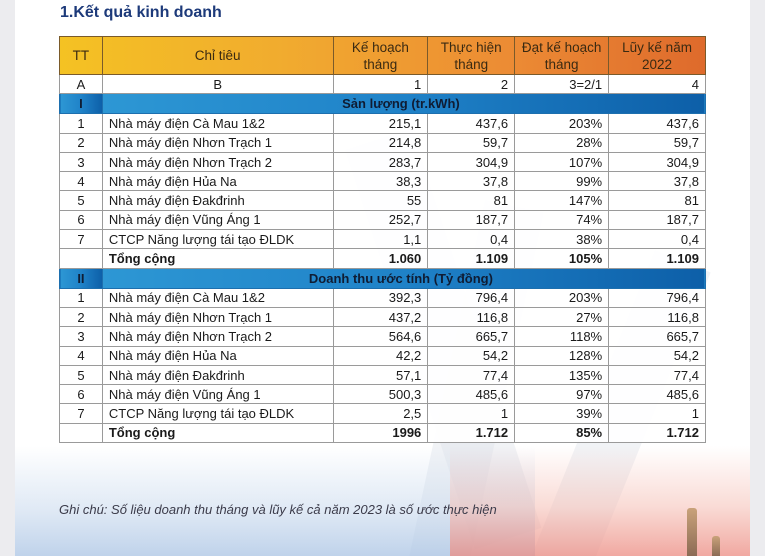  I want to click on table-cell: 564,6, so click(380, 336).